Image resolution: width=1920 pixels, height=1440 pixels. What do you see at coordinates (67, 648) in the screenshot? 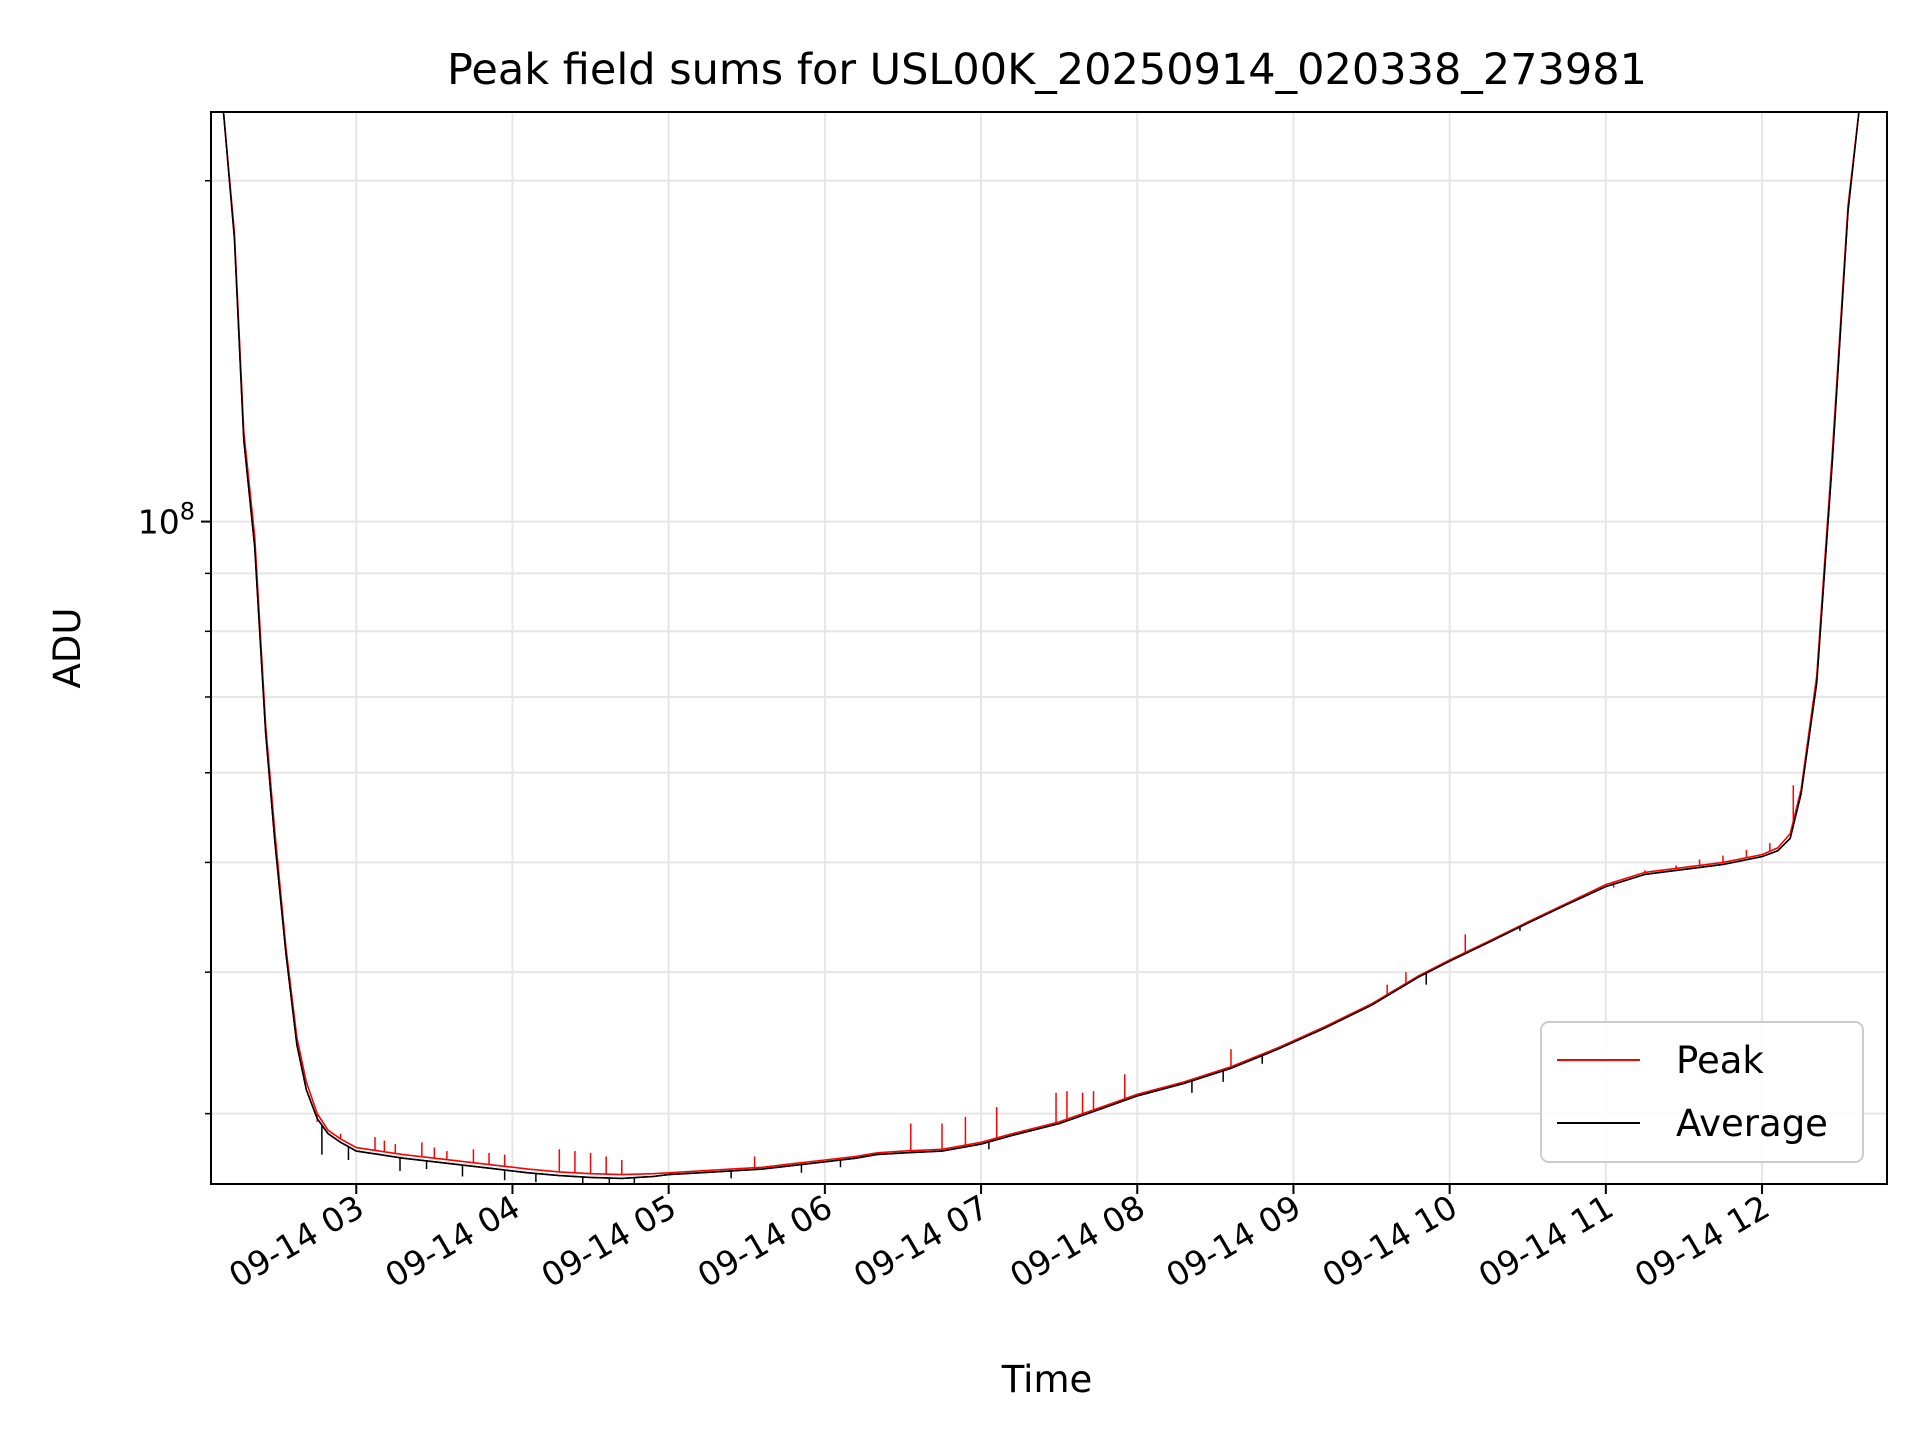
I see `y-axis-label: ADU` at bounding box center [67, 648].